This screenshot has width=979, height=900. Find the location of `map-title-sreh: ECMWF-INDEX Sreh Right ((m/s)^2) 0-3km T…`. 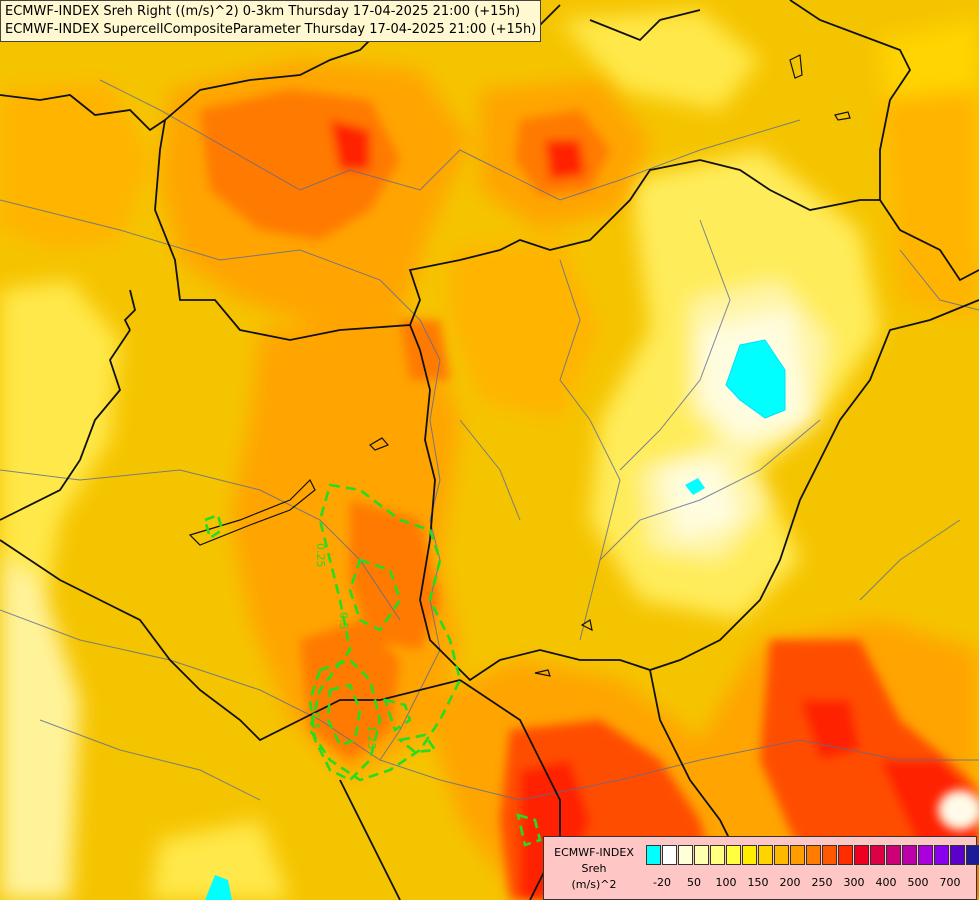

map-title-sreh: ECMWF-INDEX Sreh Right ((m/s)^2) 0-3km T… is located at coordinates (263, 11).